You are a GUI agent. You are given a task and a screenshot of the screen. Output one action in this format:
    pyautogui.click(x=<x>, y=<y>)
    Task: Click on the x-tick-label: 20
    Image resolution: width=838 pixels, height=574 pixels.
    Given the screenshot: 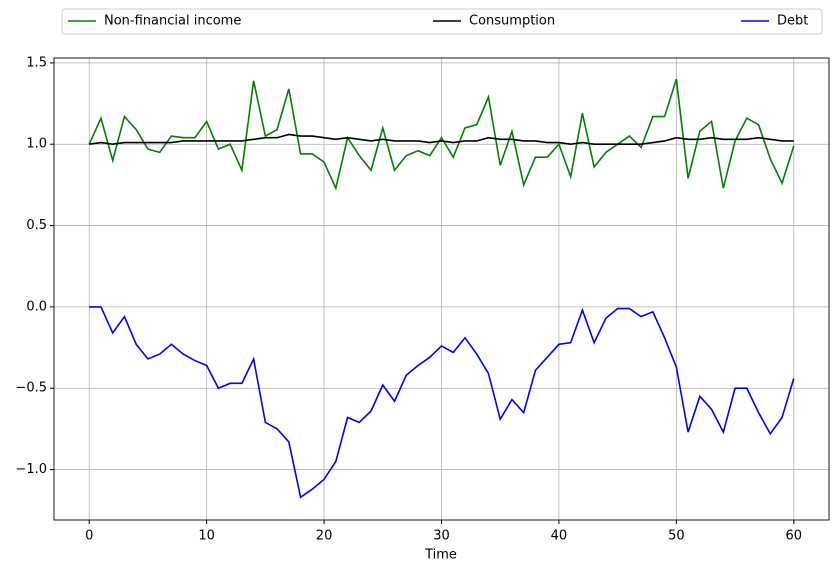 What is the action you would take?
    pyautogui.click(x=324, y=536)
    